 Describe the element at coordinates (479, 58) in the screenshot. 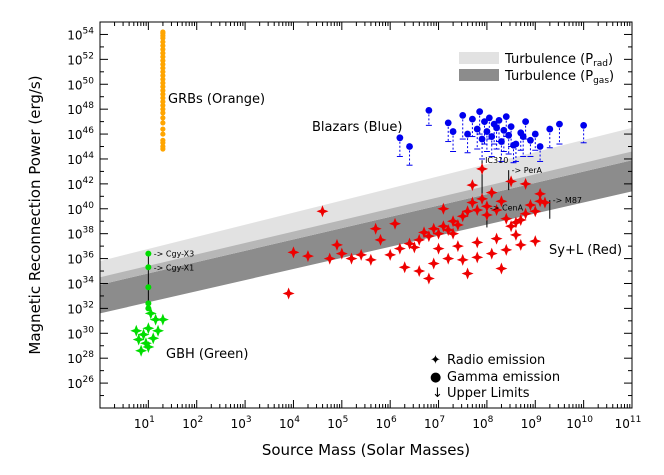

I see `legend-swatch-prad` at that location.